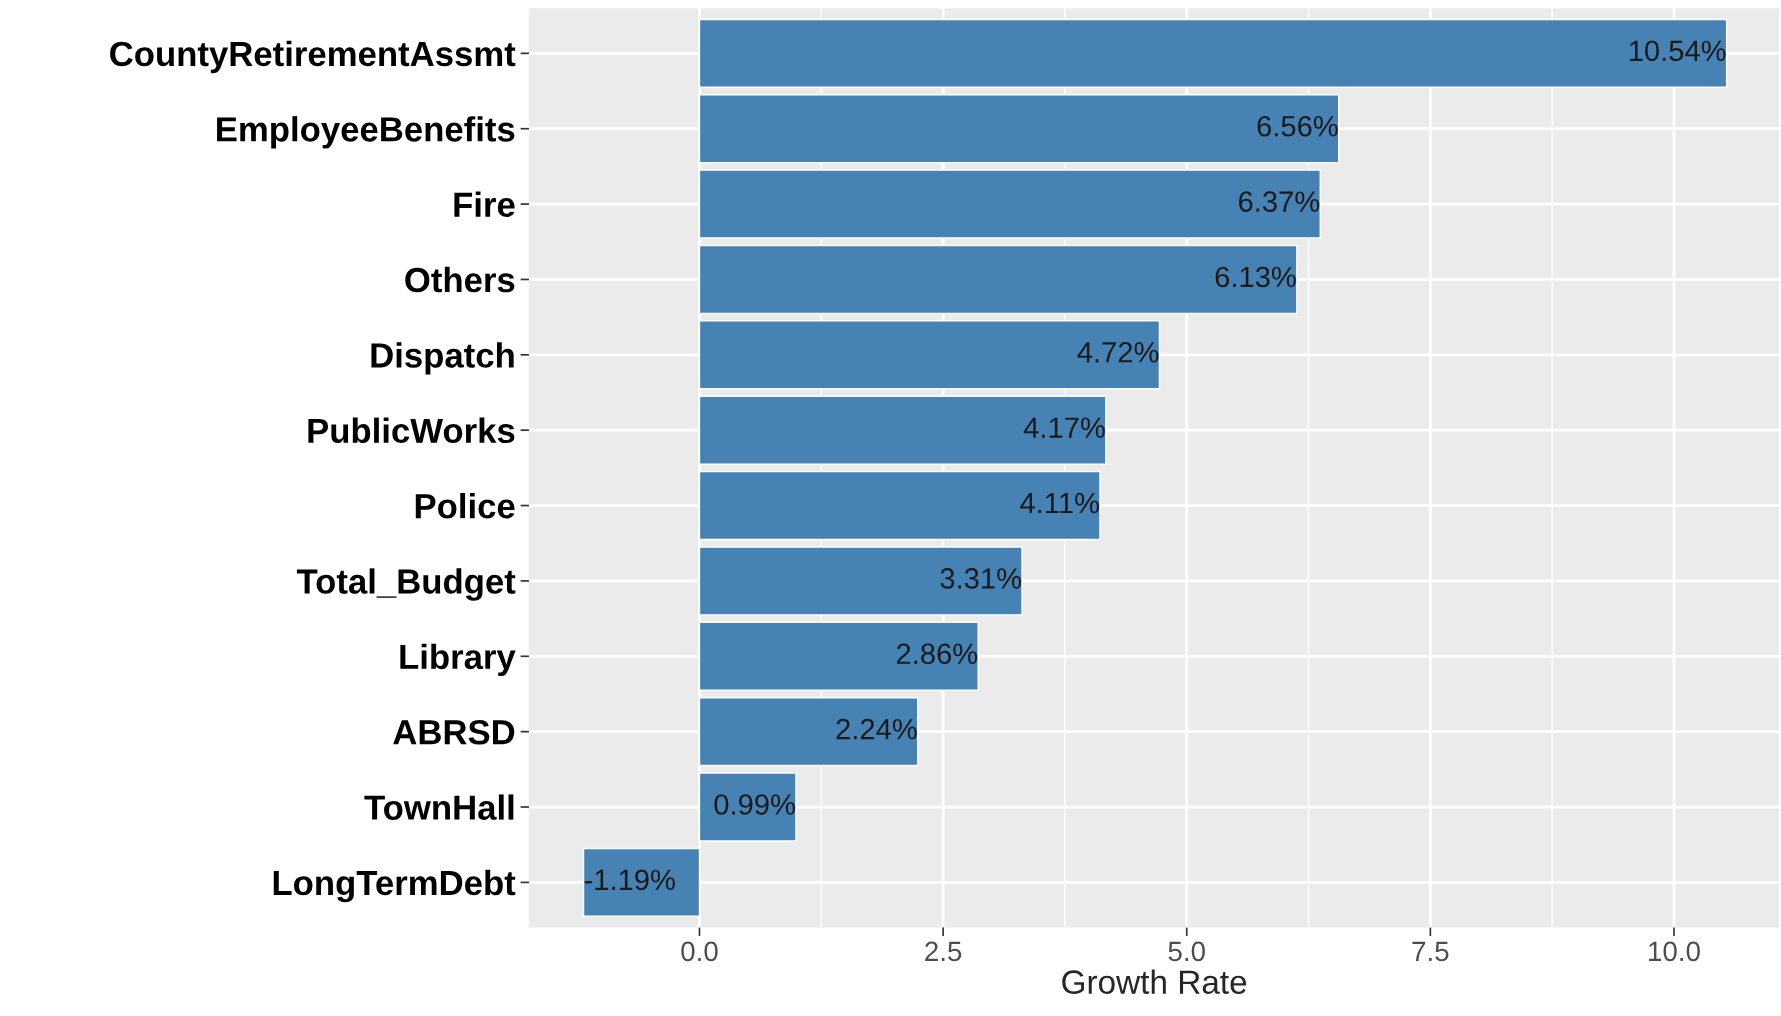  Describe the element at coordinates (439, 807) in the screenshot. I see `y-tick-label: TownHall` at that location.